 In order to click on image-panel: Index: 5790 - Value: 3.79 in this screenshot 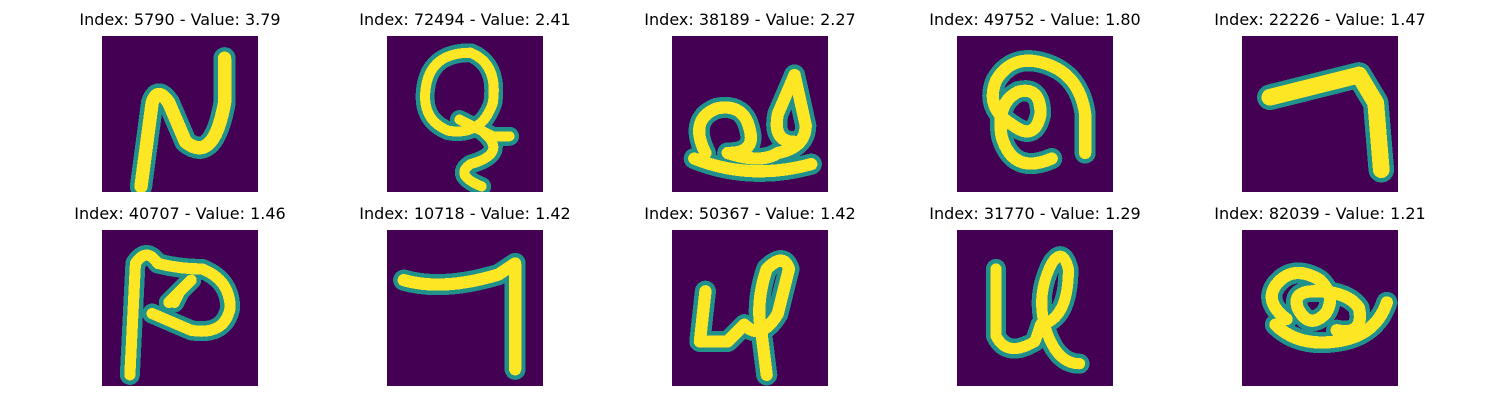, I will do `click(180, 110)`.